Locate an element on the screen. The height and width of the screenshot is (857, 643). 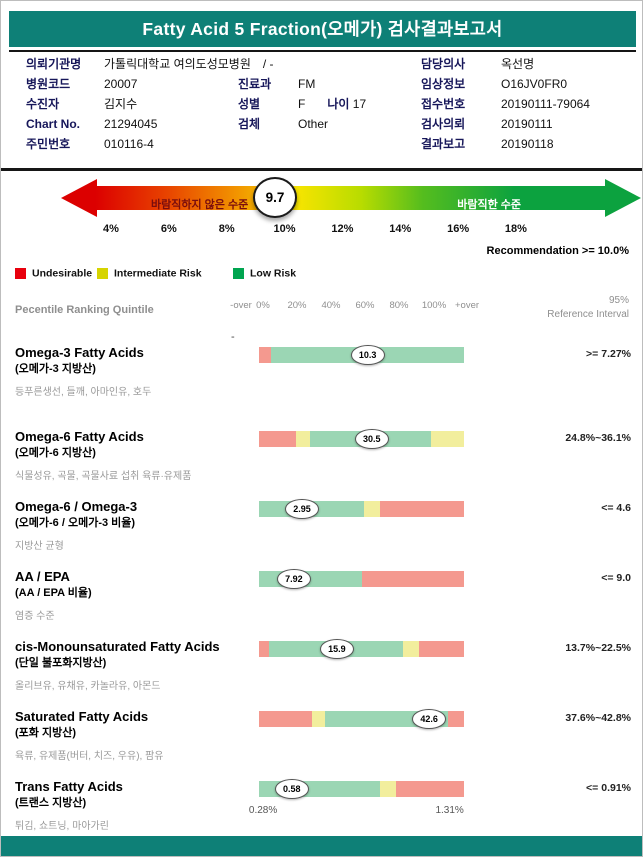
report-header-bar: Fatty Acid 5 Fraction(오메가) 검사결과보고서 is located at coordinates (322, 29).